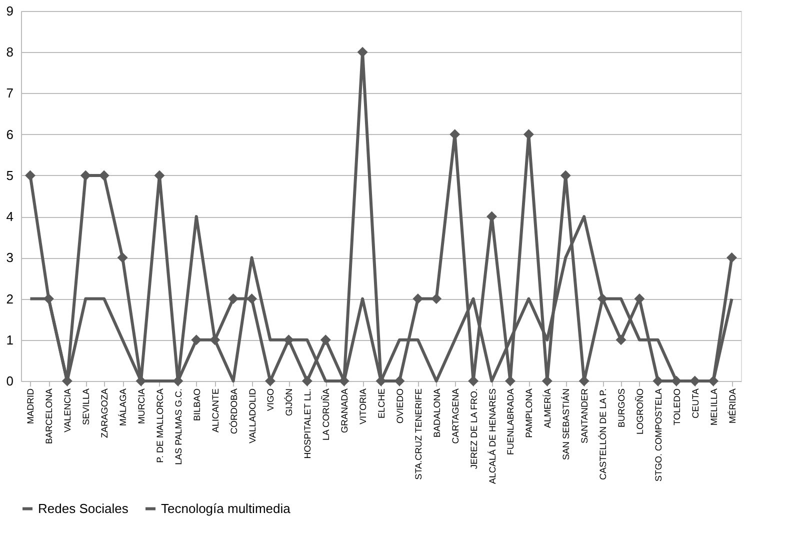 The height and width of the screenshot is (537, 787). Describe the element at coordinates (547, 408) in the screenshot. I see `x-tick-label: ALMERÍA` at that location.